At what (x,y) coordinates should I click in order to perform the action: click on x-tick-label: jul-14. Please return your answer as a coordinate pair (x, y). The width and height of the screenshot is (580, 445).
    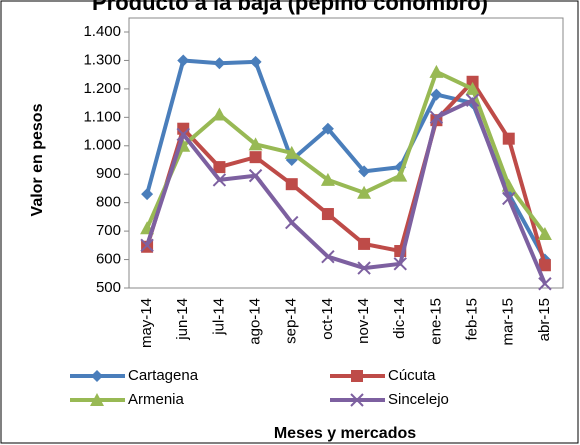
    Looking at the image, I should click on (218, 317).